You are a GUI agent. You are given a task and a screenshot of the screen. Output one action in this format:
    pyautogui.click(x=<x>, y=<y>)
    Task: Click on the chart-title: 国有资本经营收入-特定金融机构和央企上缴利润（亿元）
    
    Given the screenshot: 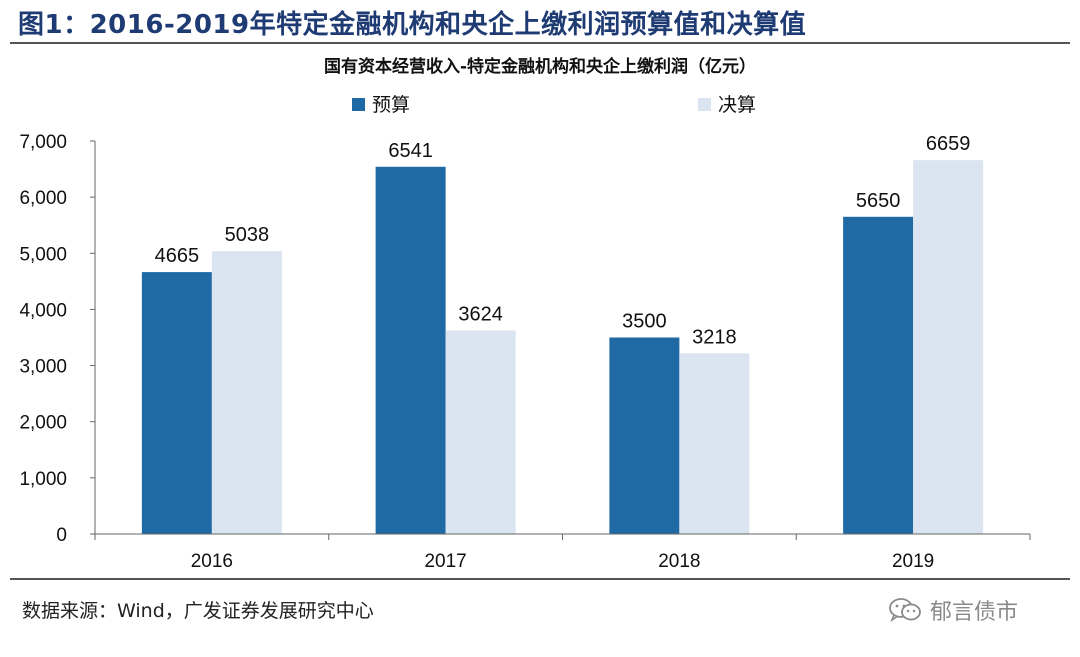 What is the action you would take?
    pyautogui.click(x=540, y=67)
    